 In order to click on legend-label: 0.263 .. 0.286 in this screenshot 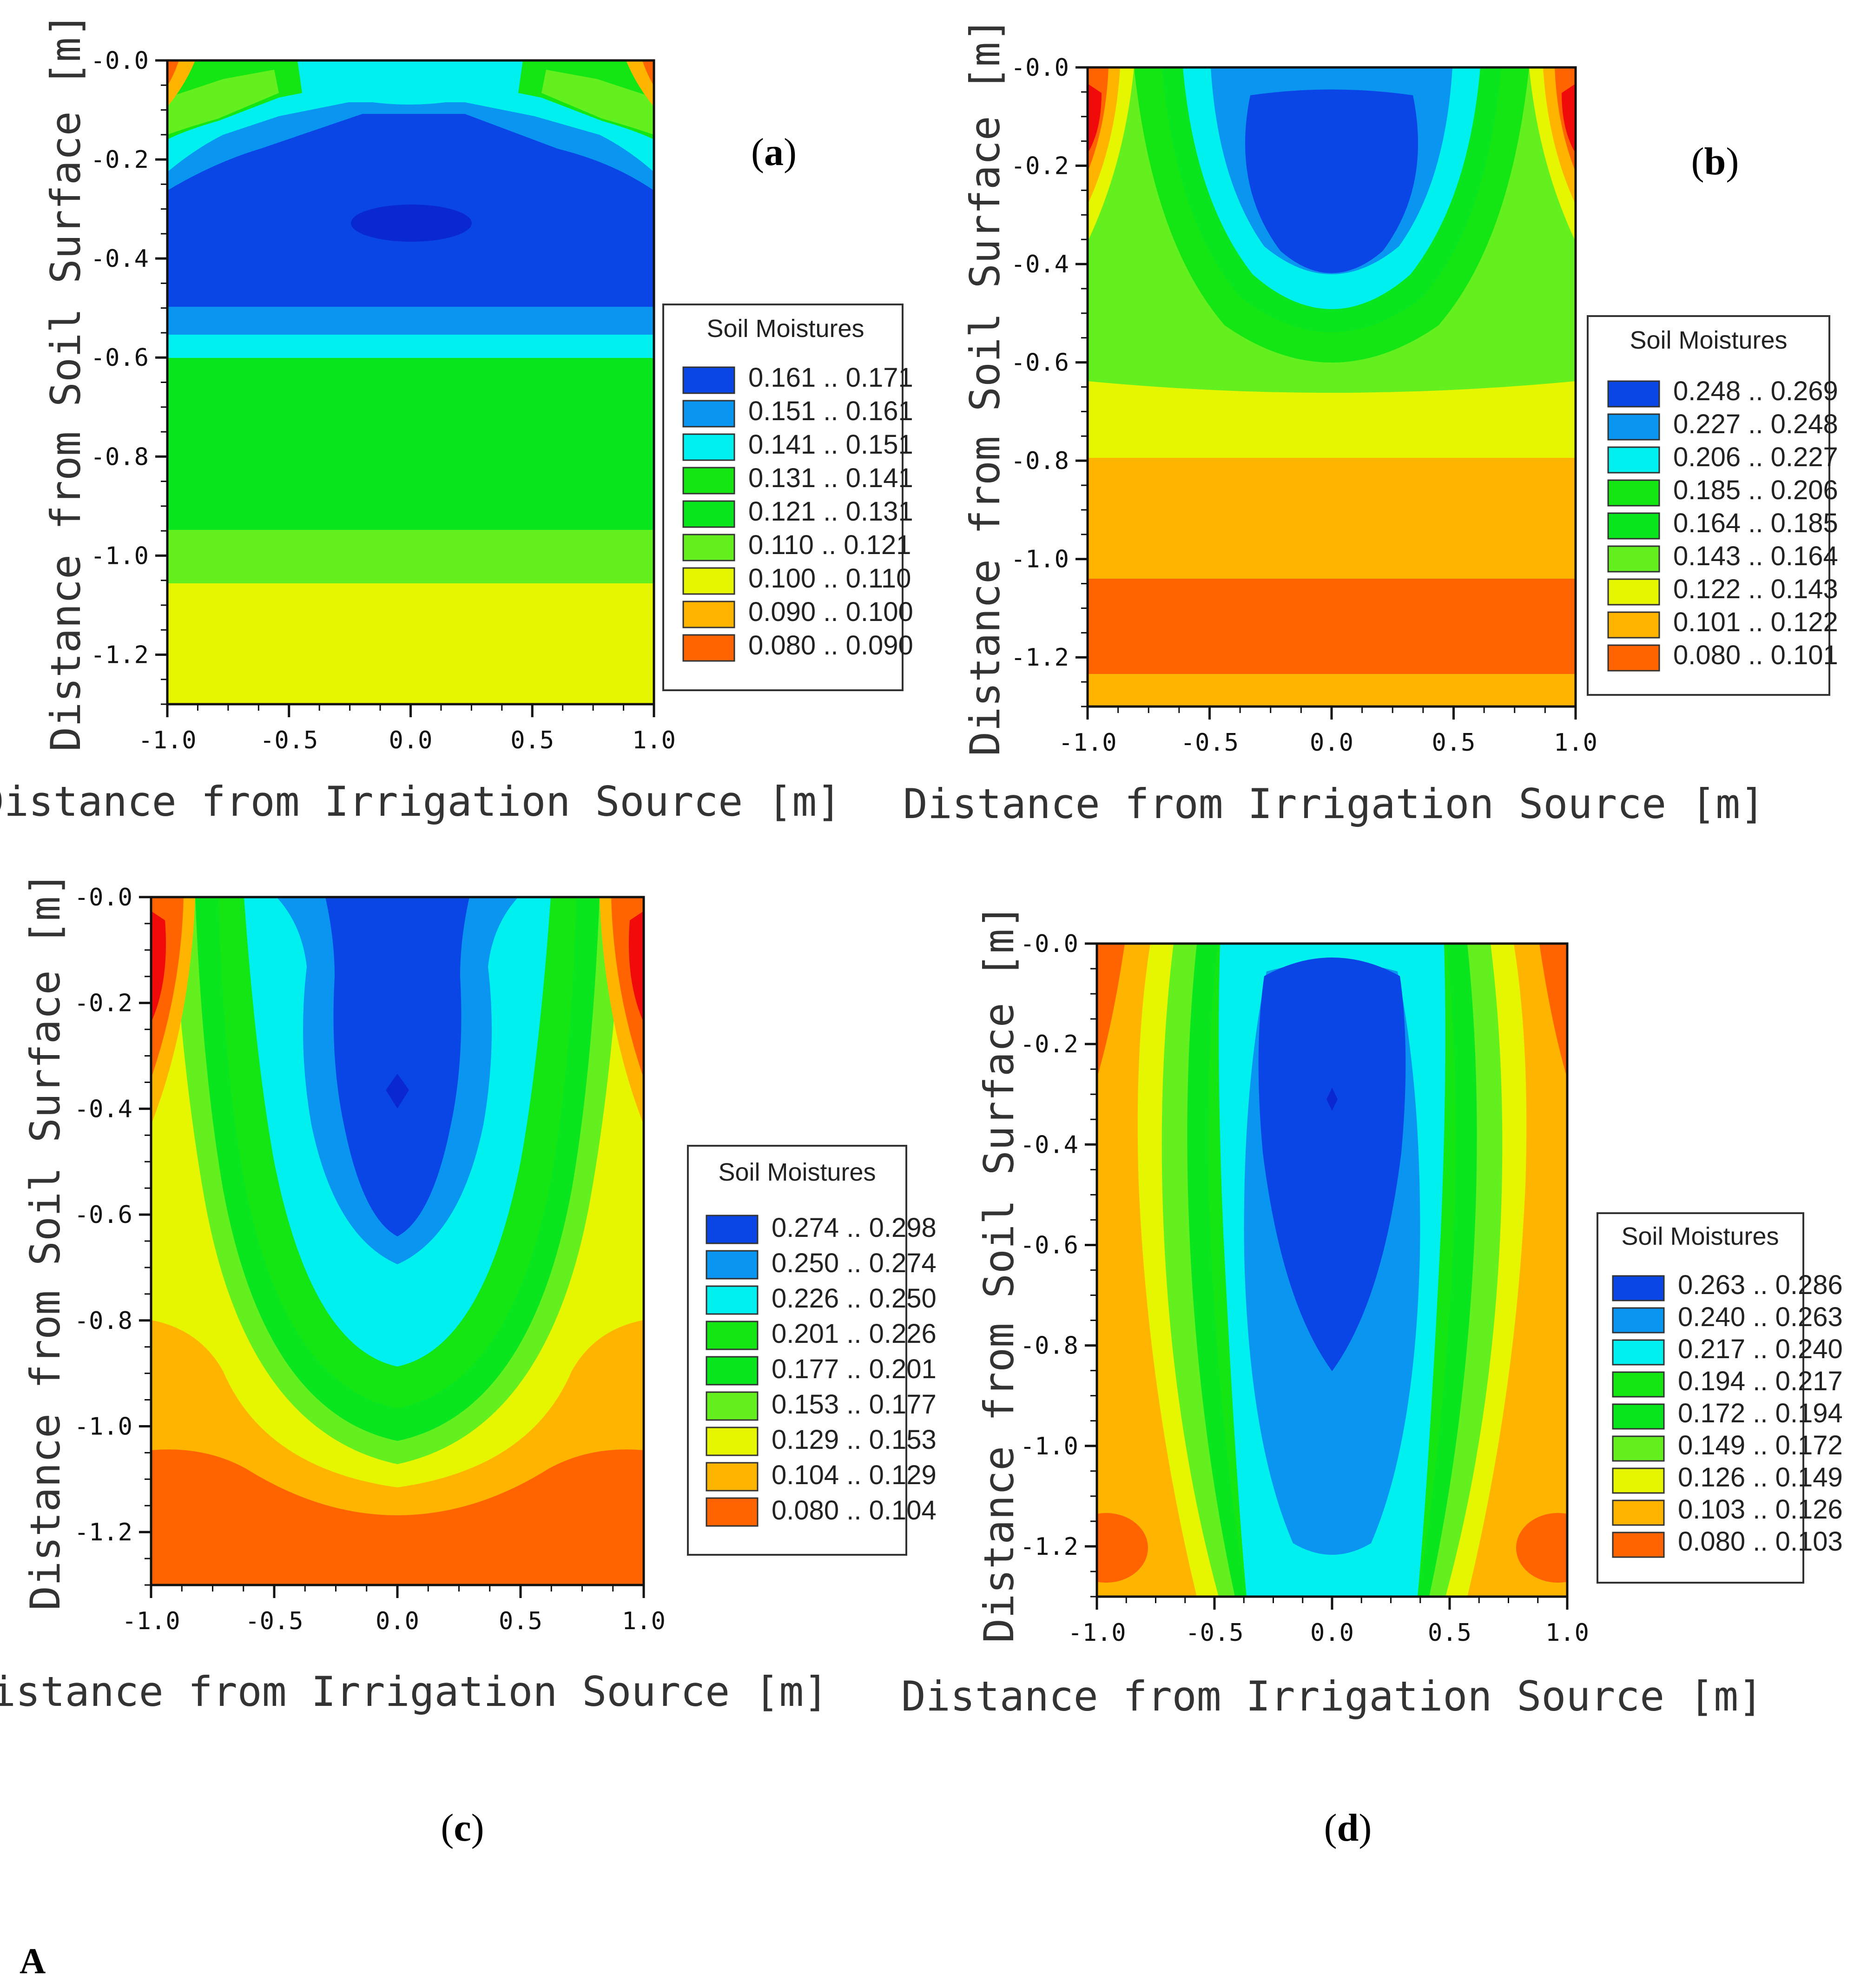, I will do `click(1760, 1285)`.